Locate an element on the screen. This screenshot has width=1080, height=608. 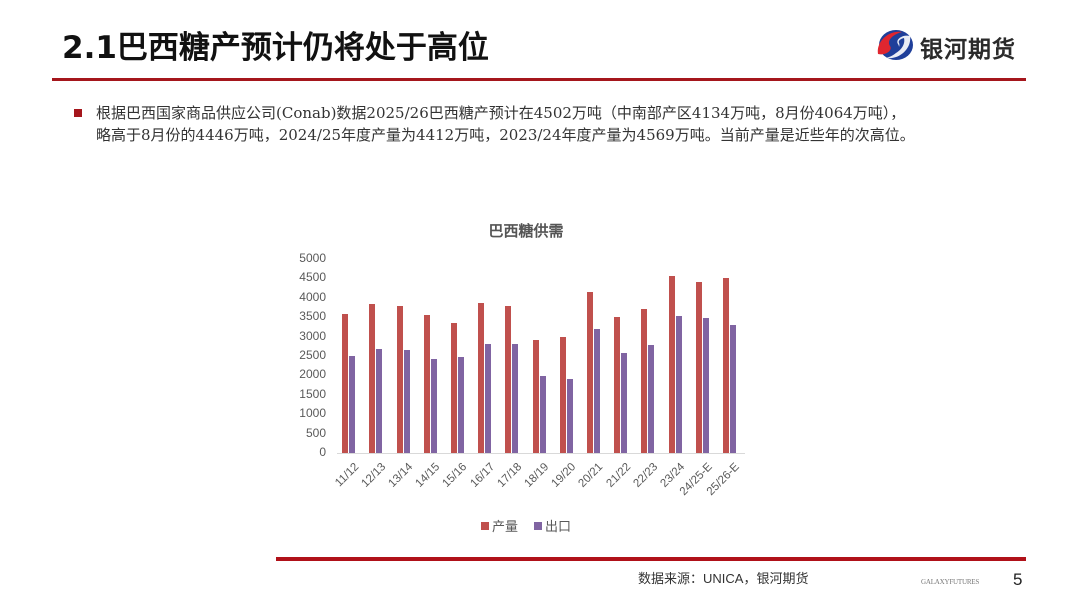
chart-title: 巴西糖供需 is located at coordinates (526, 231).